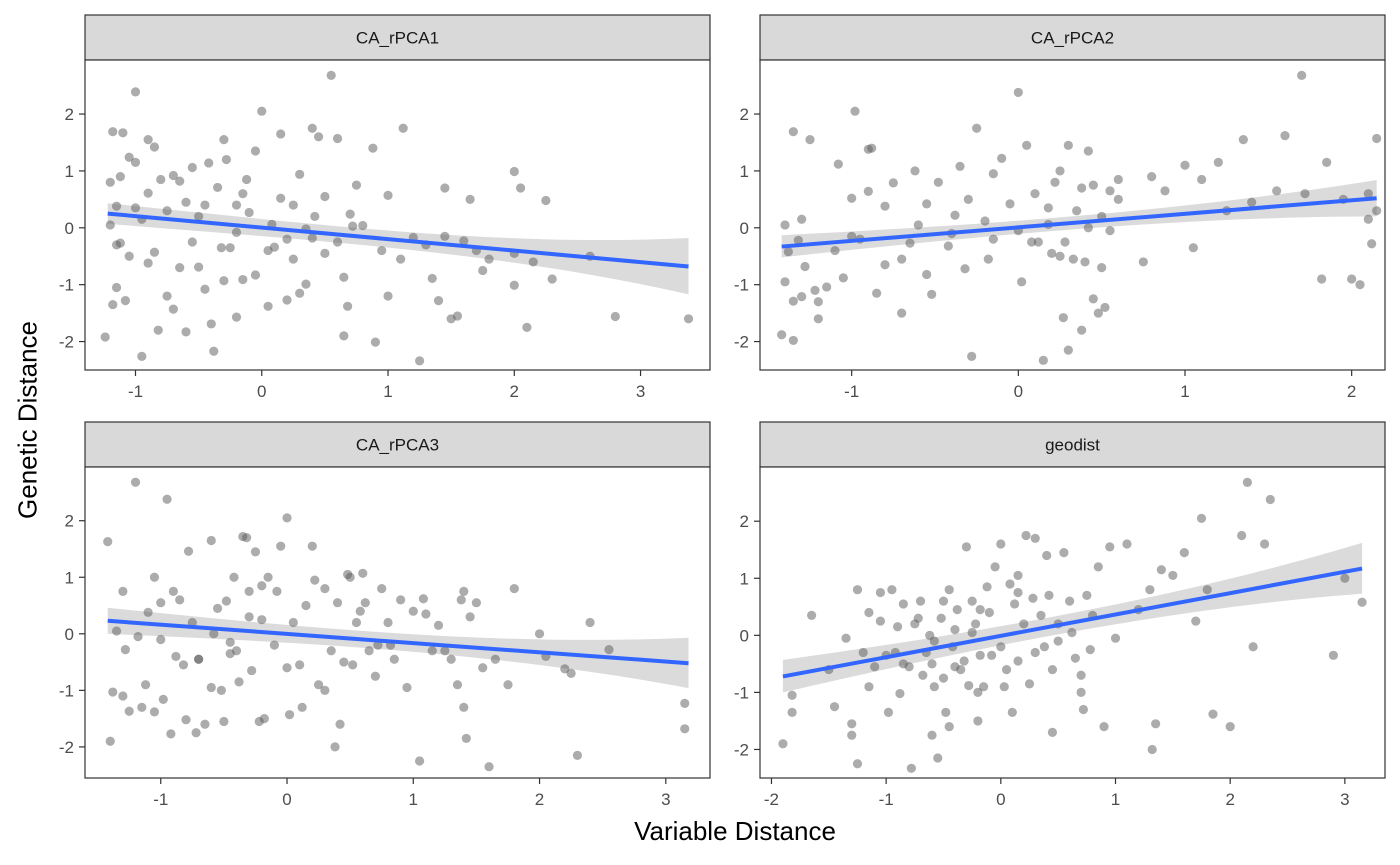 This screenshot has width=1400, height=865. What do you see at coordinates (665, 799) in the screenshot?
I see `x-tick-label: 3` at bounding box center [665, 799].